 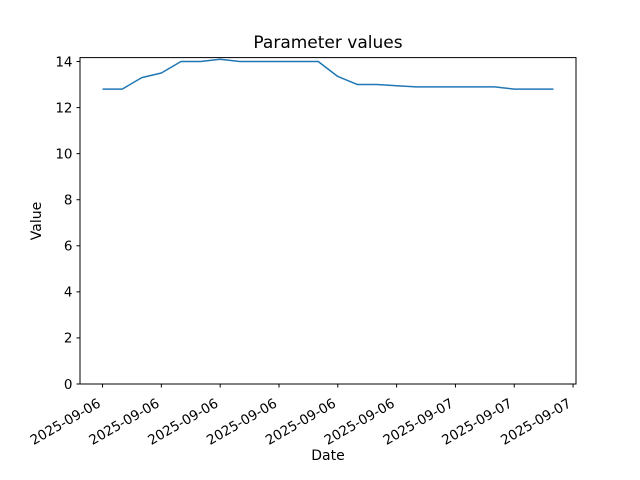 I want to click on y-tick-label: 2, so click(x=68, y=339).